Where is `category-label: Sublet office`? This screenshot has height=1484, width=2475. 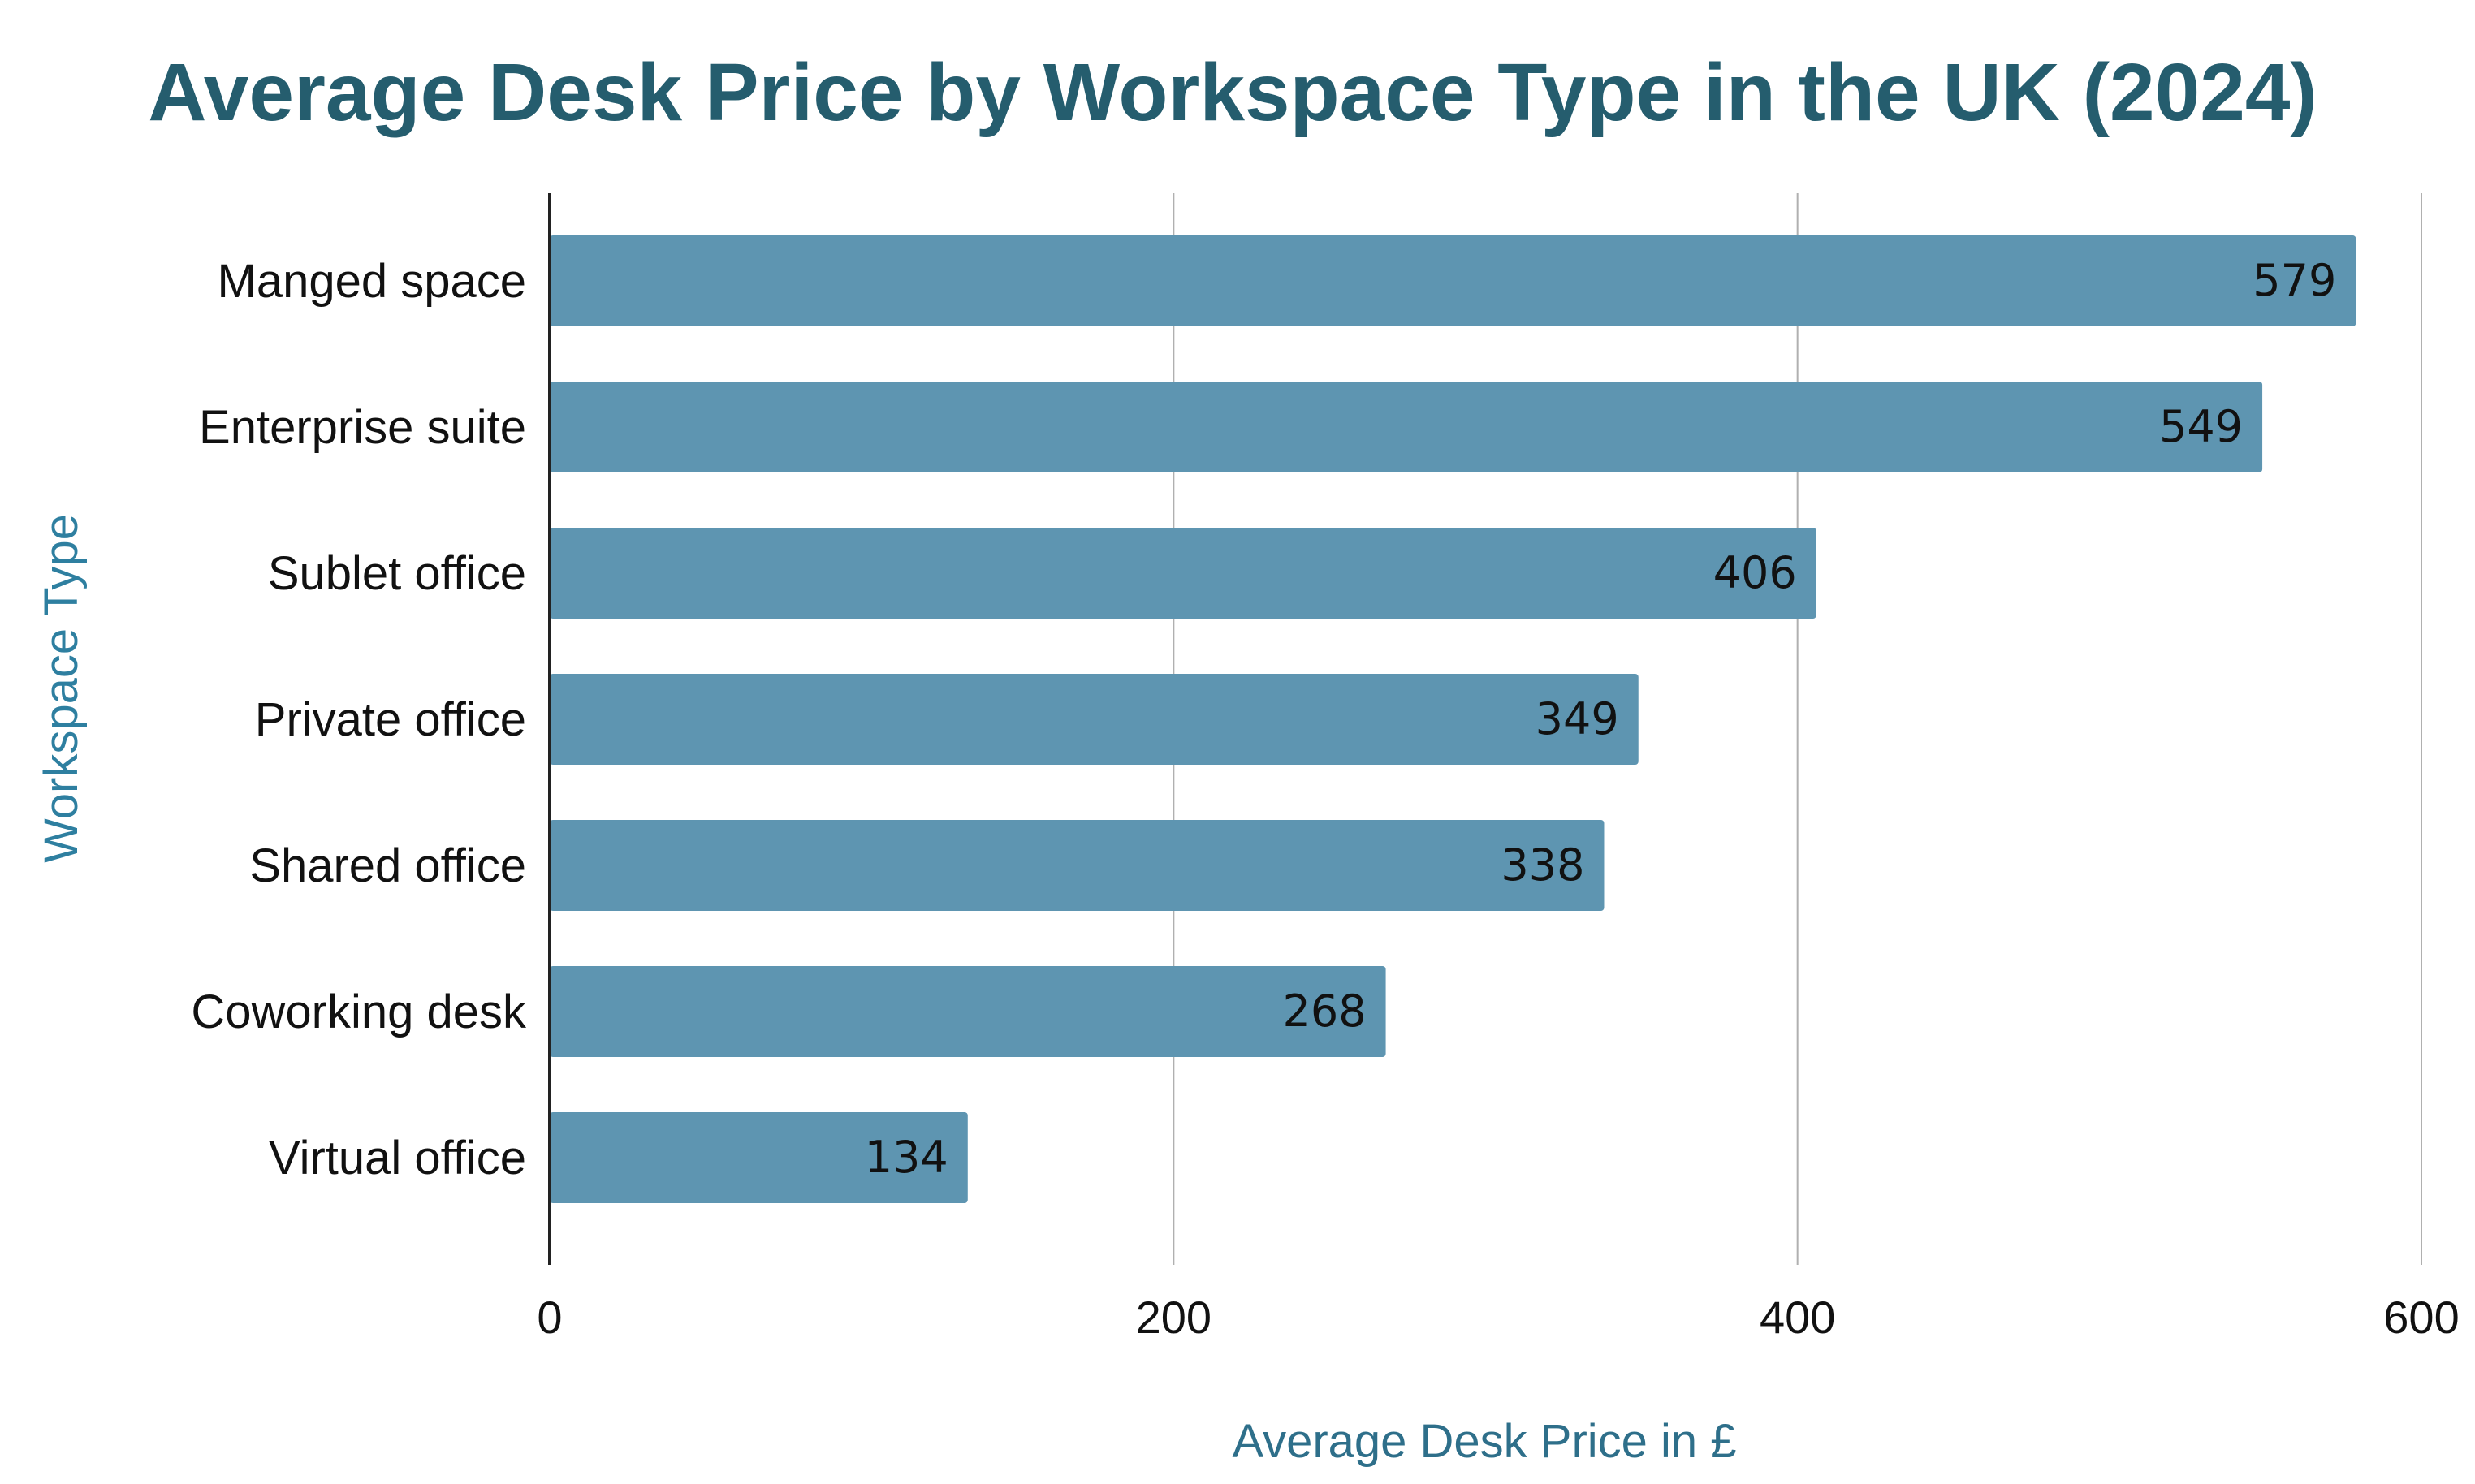 category-label: Sublet office is located at coordinates (397, 573).